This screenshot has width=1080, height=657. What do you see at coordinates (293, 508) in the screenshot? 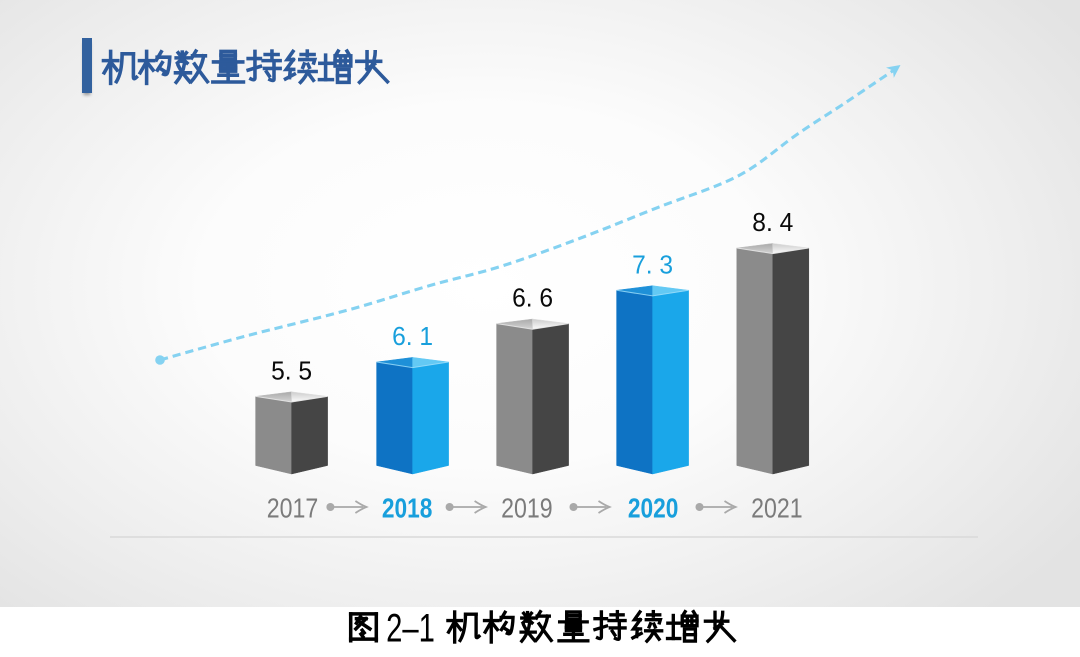
I see `svg-text: 2017` at bounding box center [293, 508].